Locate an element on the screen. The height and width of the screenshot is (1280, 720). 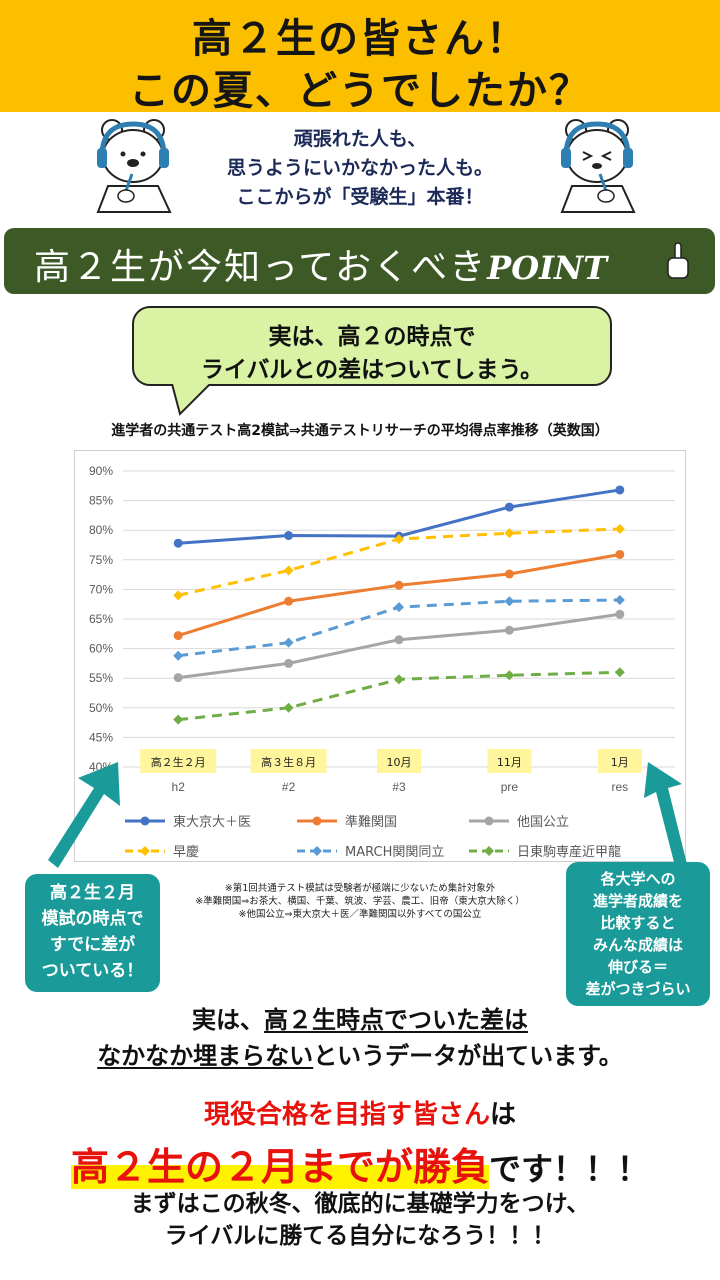
x-annotation-label: 10月 is located at coordinates (399, 762).